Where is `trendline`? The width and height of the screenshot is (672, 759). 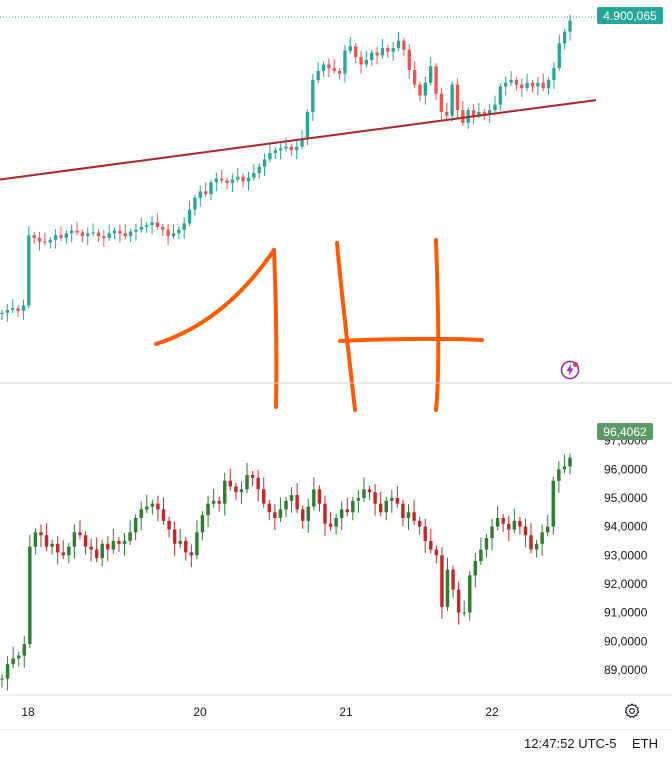 trendline is located at coordinates (298, 140).